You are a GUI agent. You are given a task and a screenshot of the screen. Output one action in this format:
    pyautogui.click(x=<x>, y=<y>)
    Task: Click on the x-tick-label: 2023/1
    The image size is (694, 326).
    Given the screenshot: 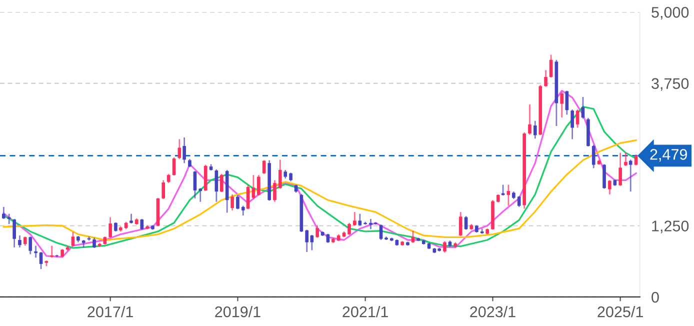 What is the action you would take?
    pyautogui.click(x=493, y=312)
    